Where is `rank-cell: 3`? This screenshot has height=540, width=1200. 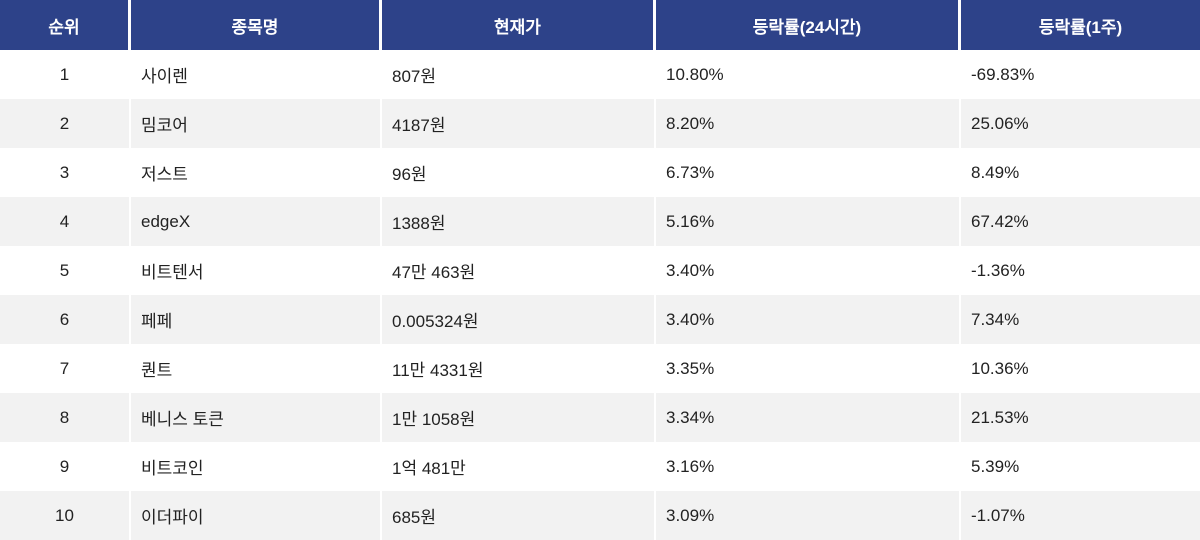
rank-cell: 3 is located at coordinates (65, 172).